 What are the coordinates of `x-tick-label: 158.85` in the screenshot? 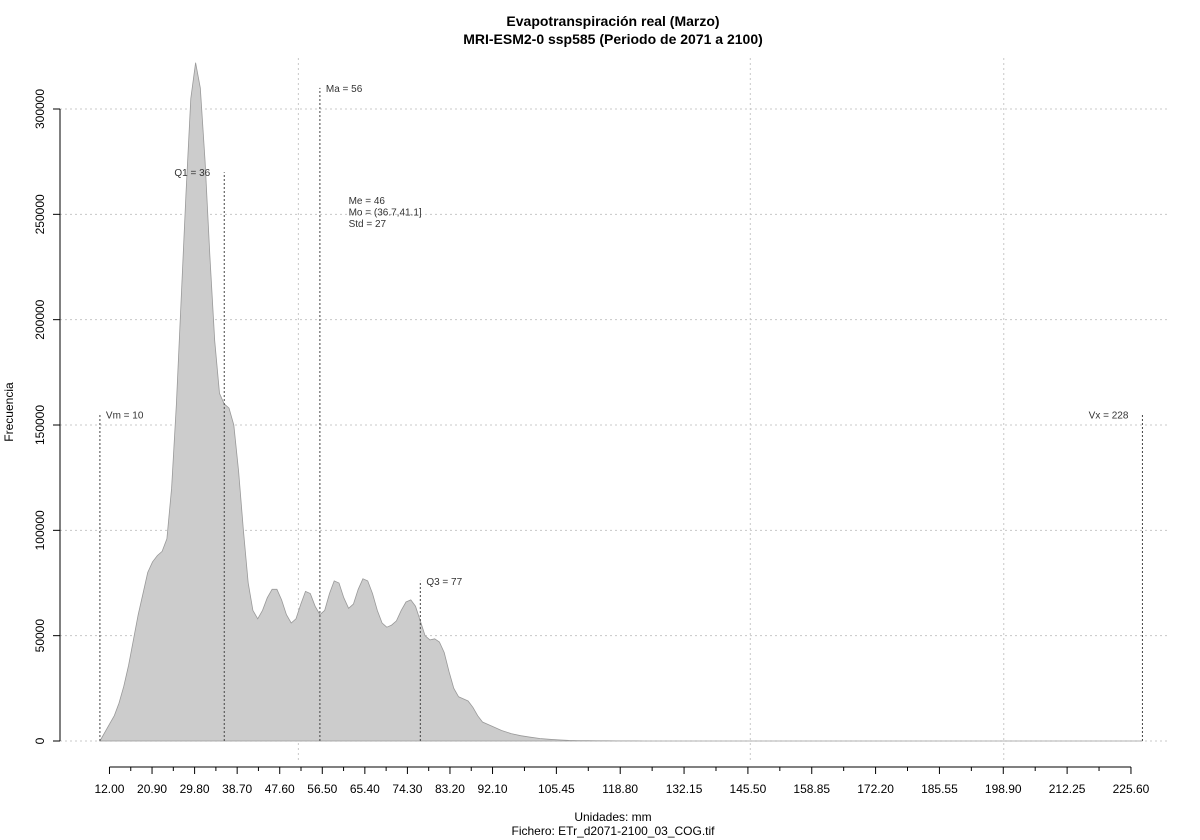 It's located at (811, 789).